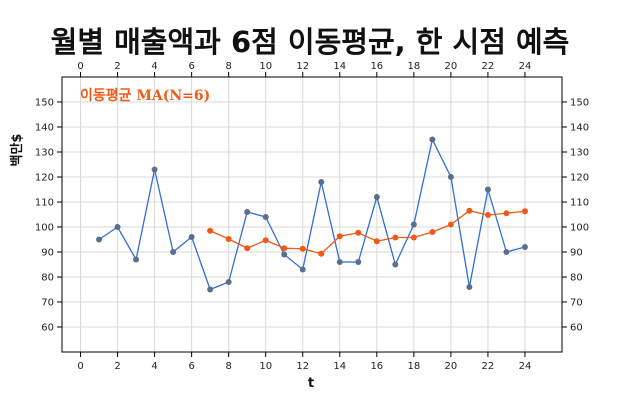 The width and height of the screenshot is (620, 400). Describe the element at coordinates (311, 383) in the screenshot. I see `x-axis-label: t` at that location.